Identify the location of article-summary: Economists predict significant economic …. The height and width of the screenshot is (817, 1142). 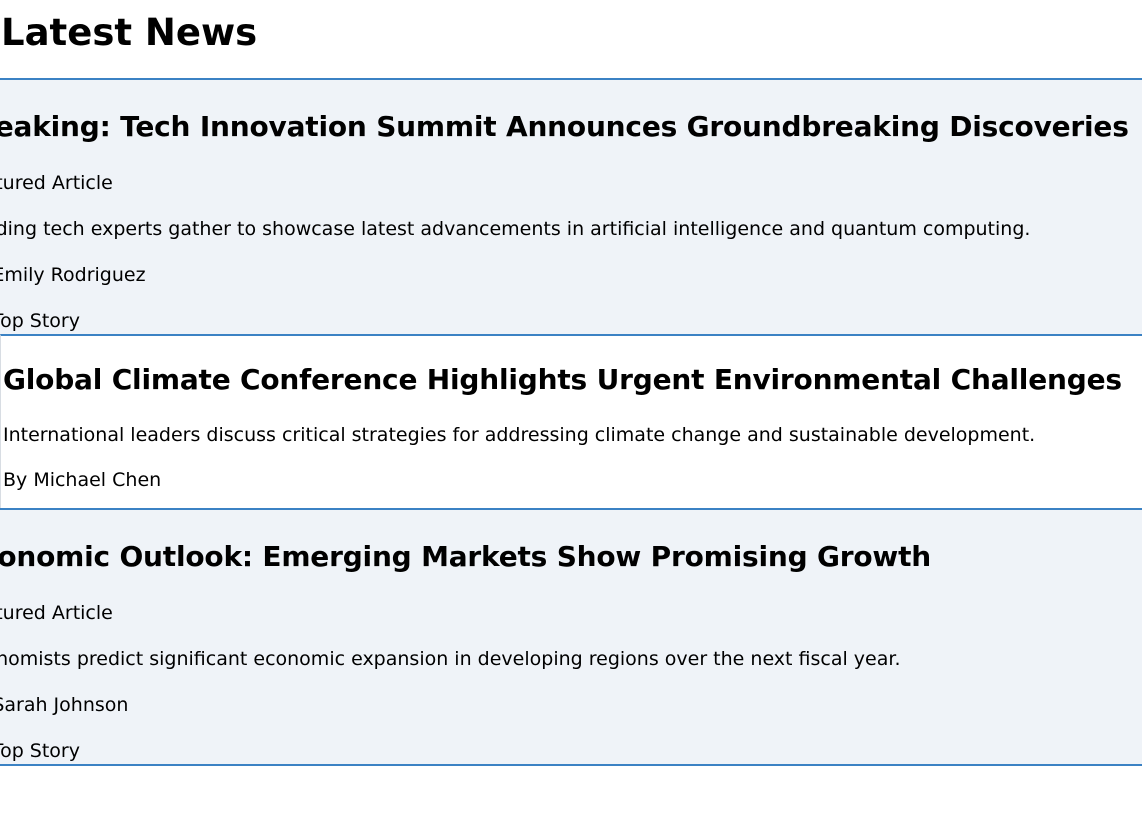
(450, 659).